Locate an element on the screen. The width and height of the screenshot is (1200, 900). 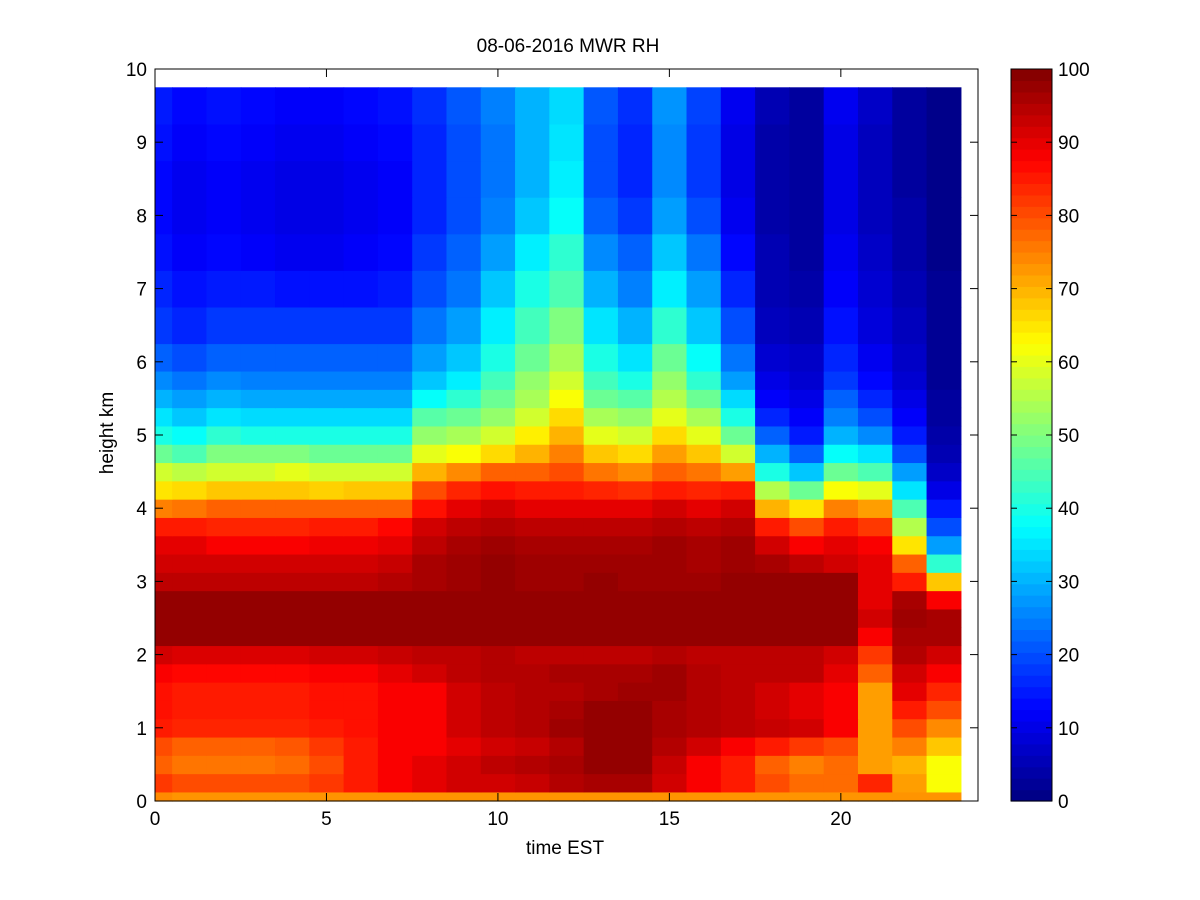
colorbar-tick-label: 50 is located at coordinates (1068, 436).